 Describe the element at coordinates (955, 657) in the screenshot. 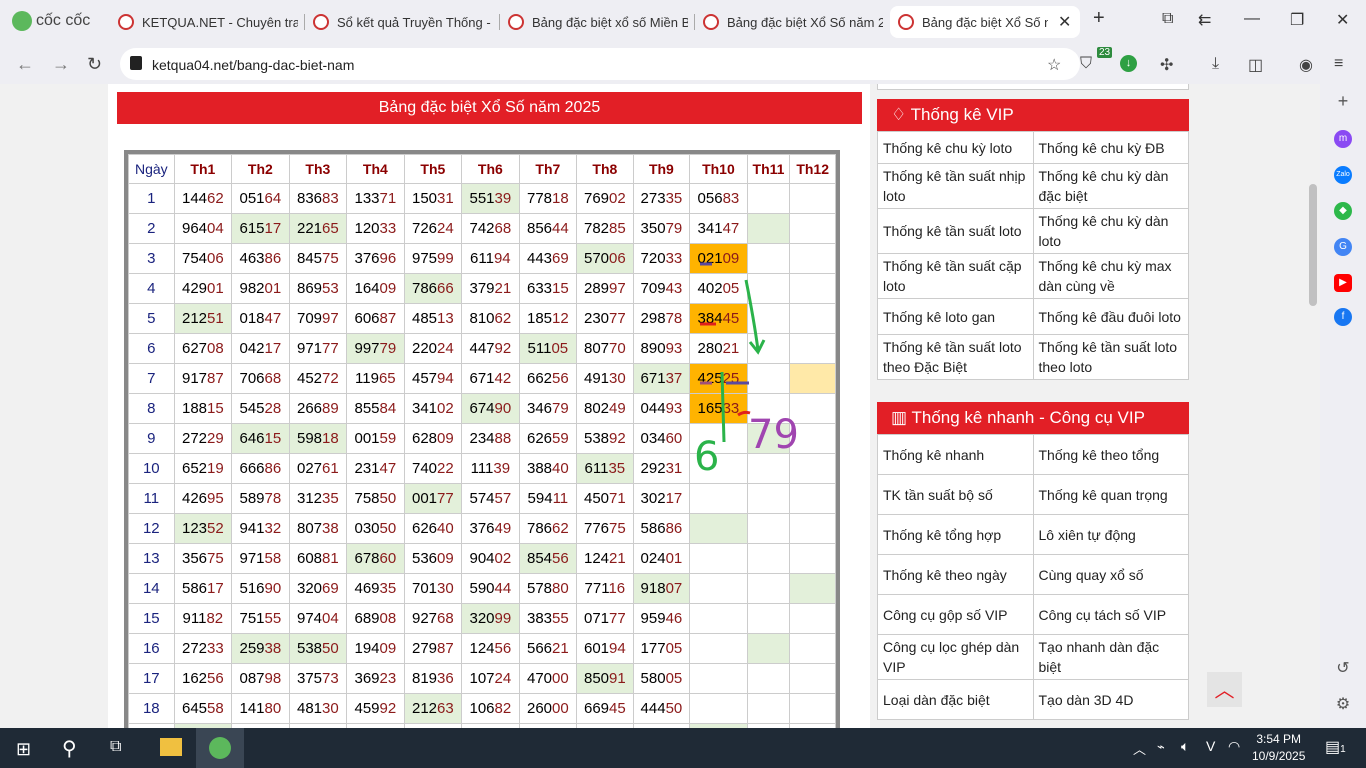

I see `sidebar-link: Công cụ lọc ghép dàn VIP` at that location.